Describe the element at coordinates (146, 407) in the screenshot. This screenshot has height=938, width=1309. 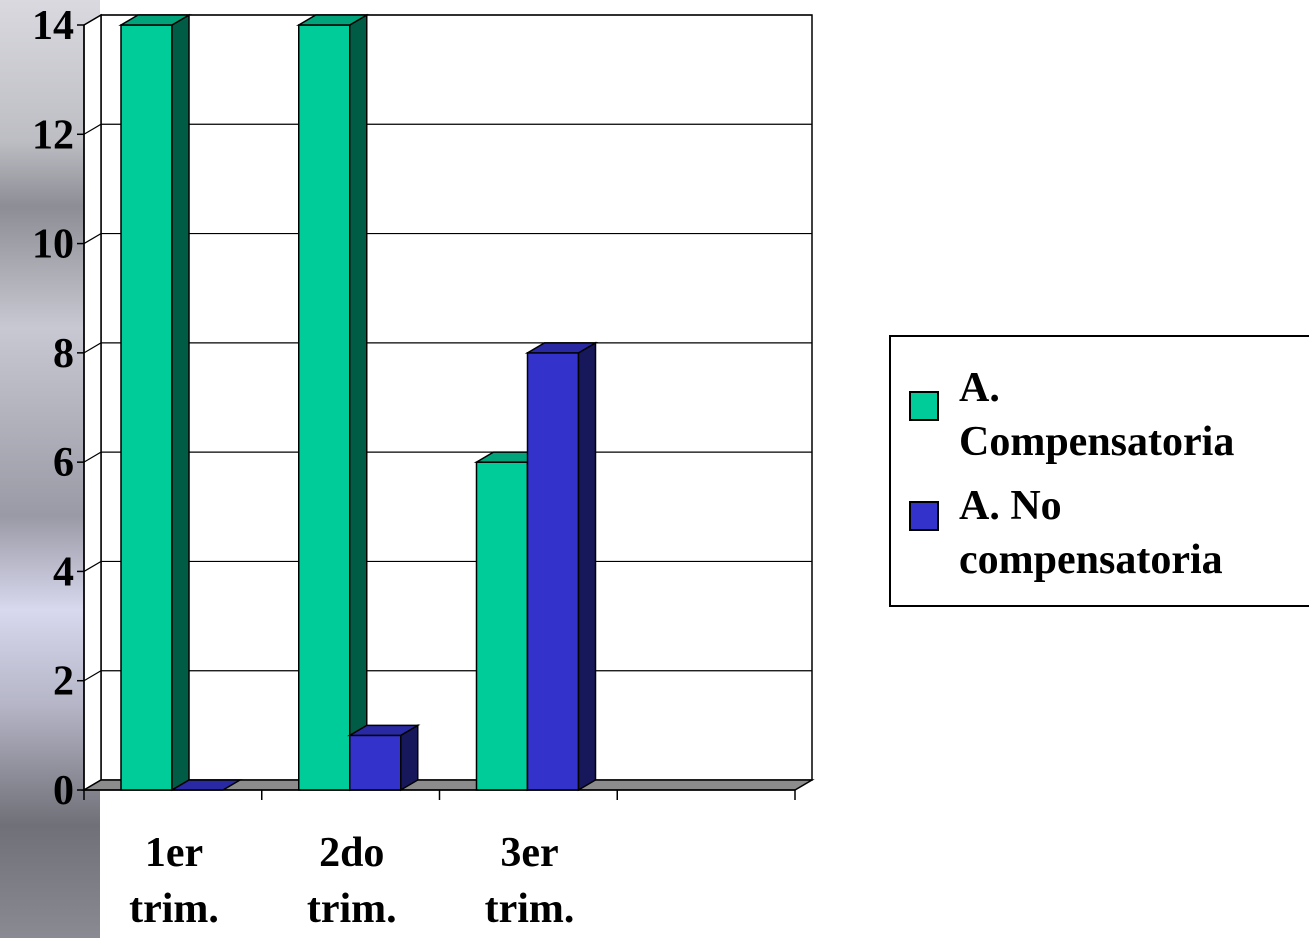
I see `bar-0-0-front` at that location.